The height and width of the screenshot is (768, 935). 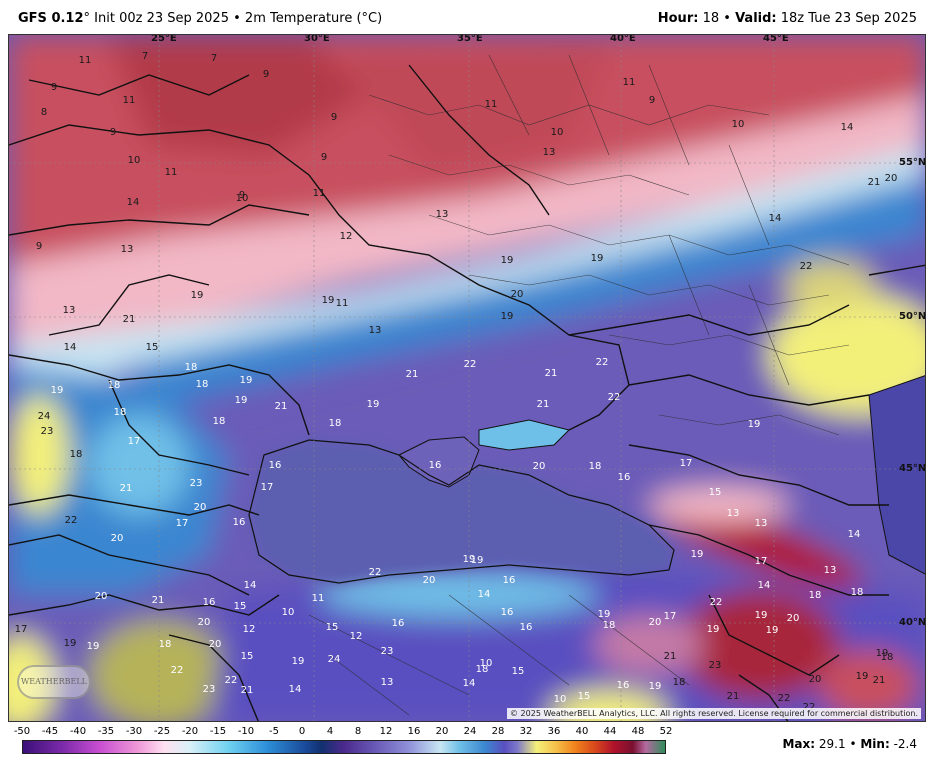 What do you see at coordinates (905, 744) in the screenshot?
I see `min-value: -2.4` at bounding box center [905, 744].